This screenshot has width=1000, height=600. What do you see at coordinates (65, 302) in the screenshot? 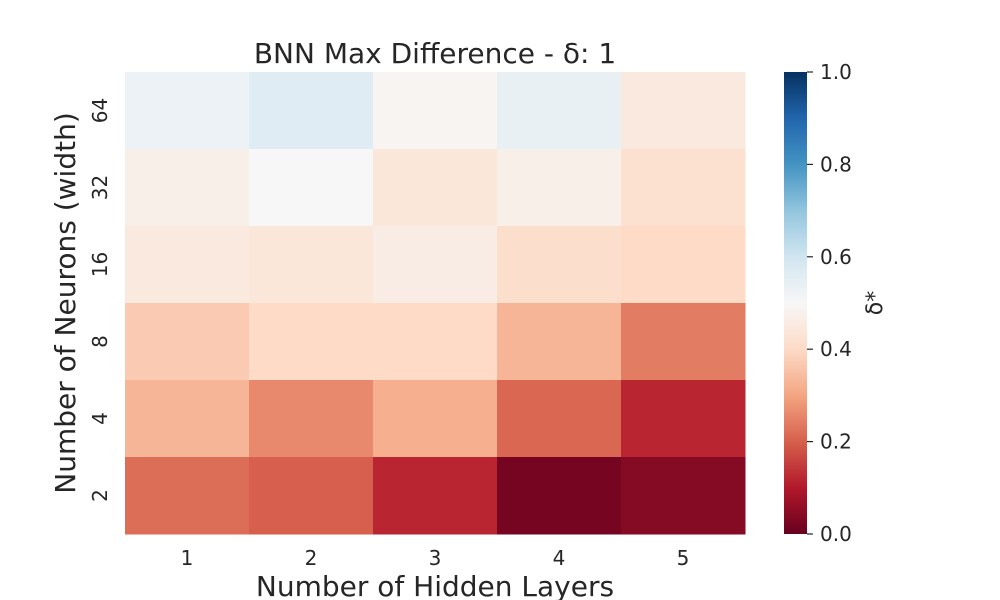
I see `y-axis-label: Number of Neurons (width)` at bounding box center [65, 302].